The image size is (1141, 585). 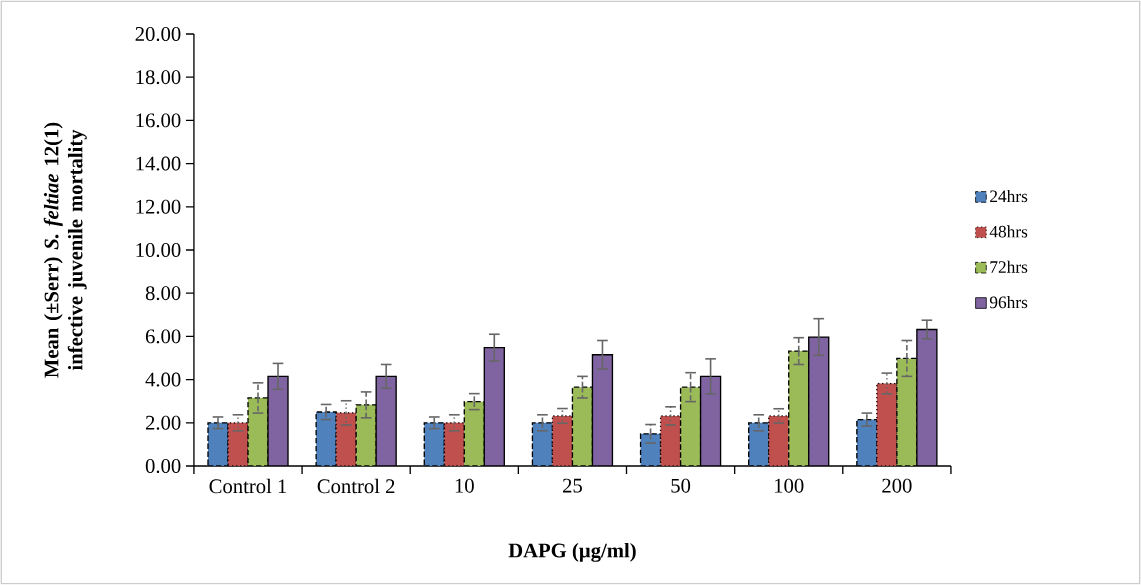 I want to click on legend-label: 48hrs, so click(x=1008, y=231).